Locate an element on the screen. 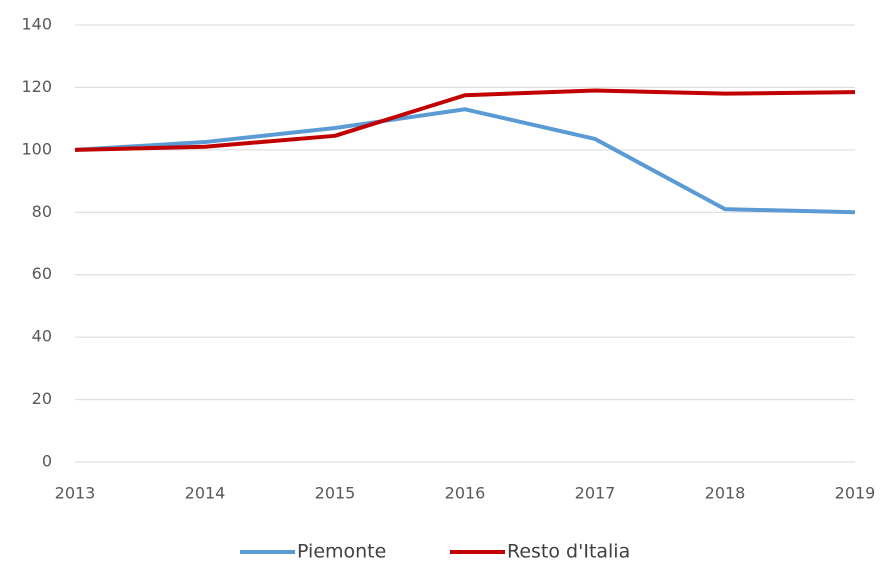 The image size is (881, 567). y-tick-label: 140 is located at coordinates (36, 24).